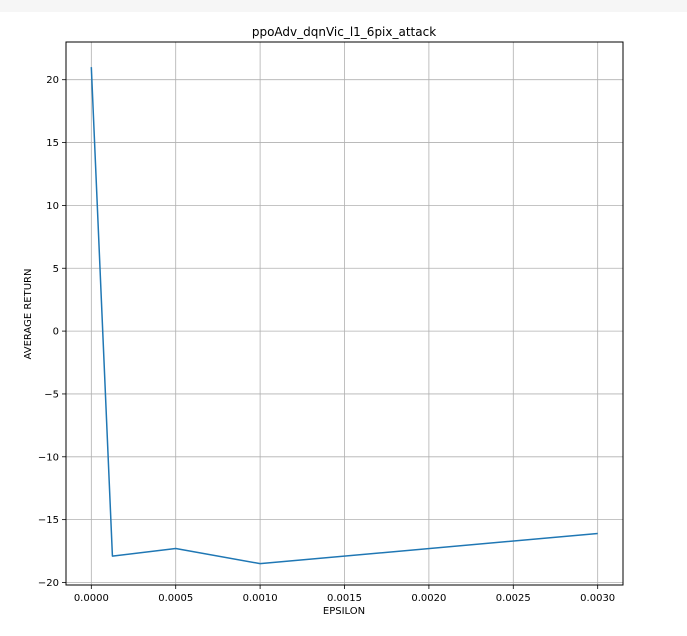 This screenshot has height=636, width=687. I want to click on y-axis-label: AVERAGE RETURN, so click(28, 314).